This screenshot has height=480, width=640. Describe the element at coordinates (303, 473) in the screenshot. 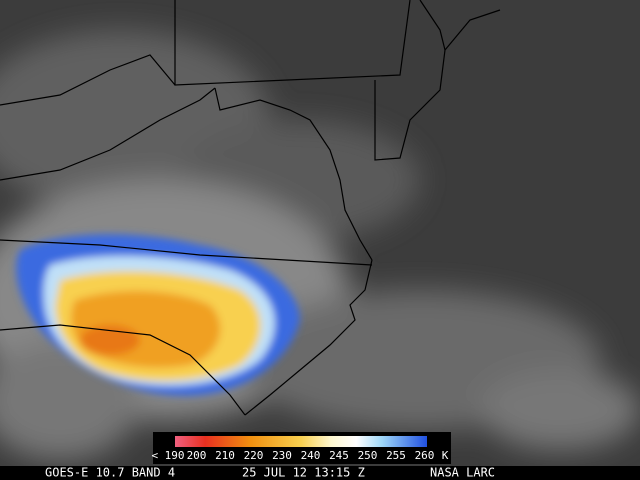

I see `footer-datetime: 25 JUL 12 13:15 Z` at that location.